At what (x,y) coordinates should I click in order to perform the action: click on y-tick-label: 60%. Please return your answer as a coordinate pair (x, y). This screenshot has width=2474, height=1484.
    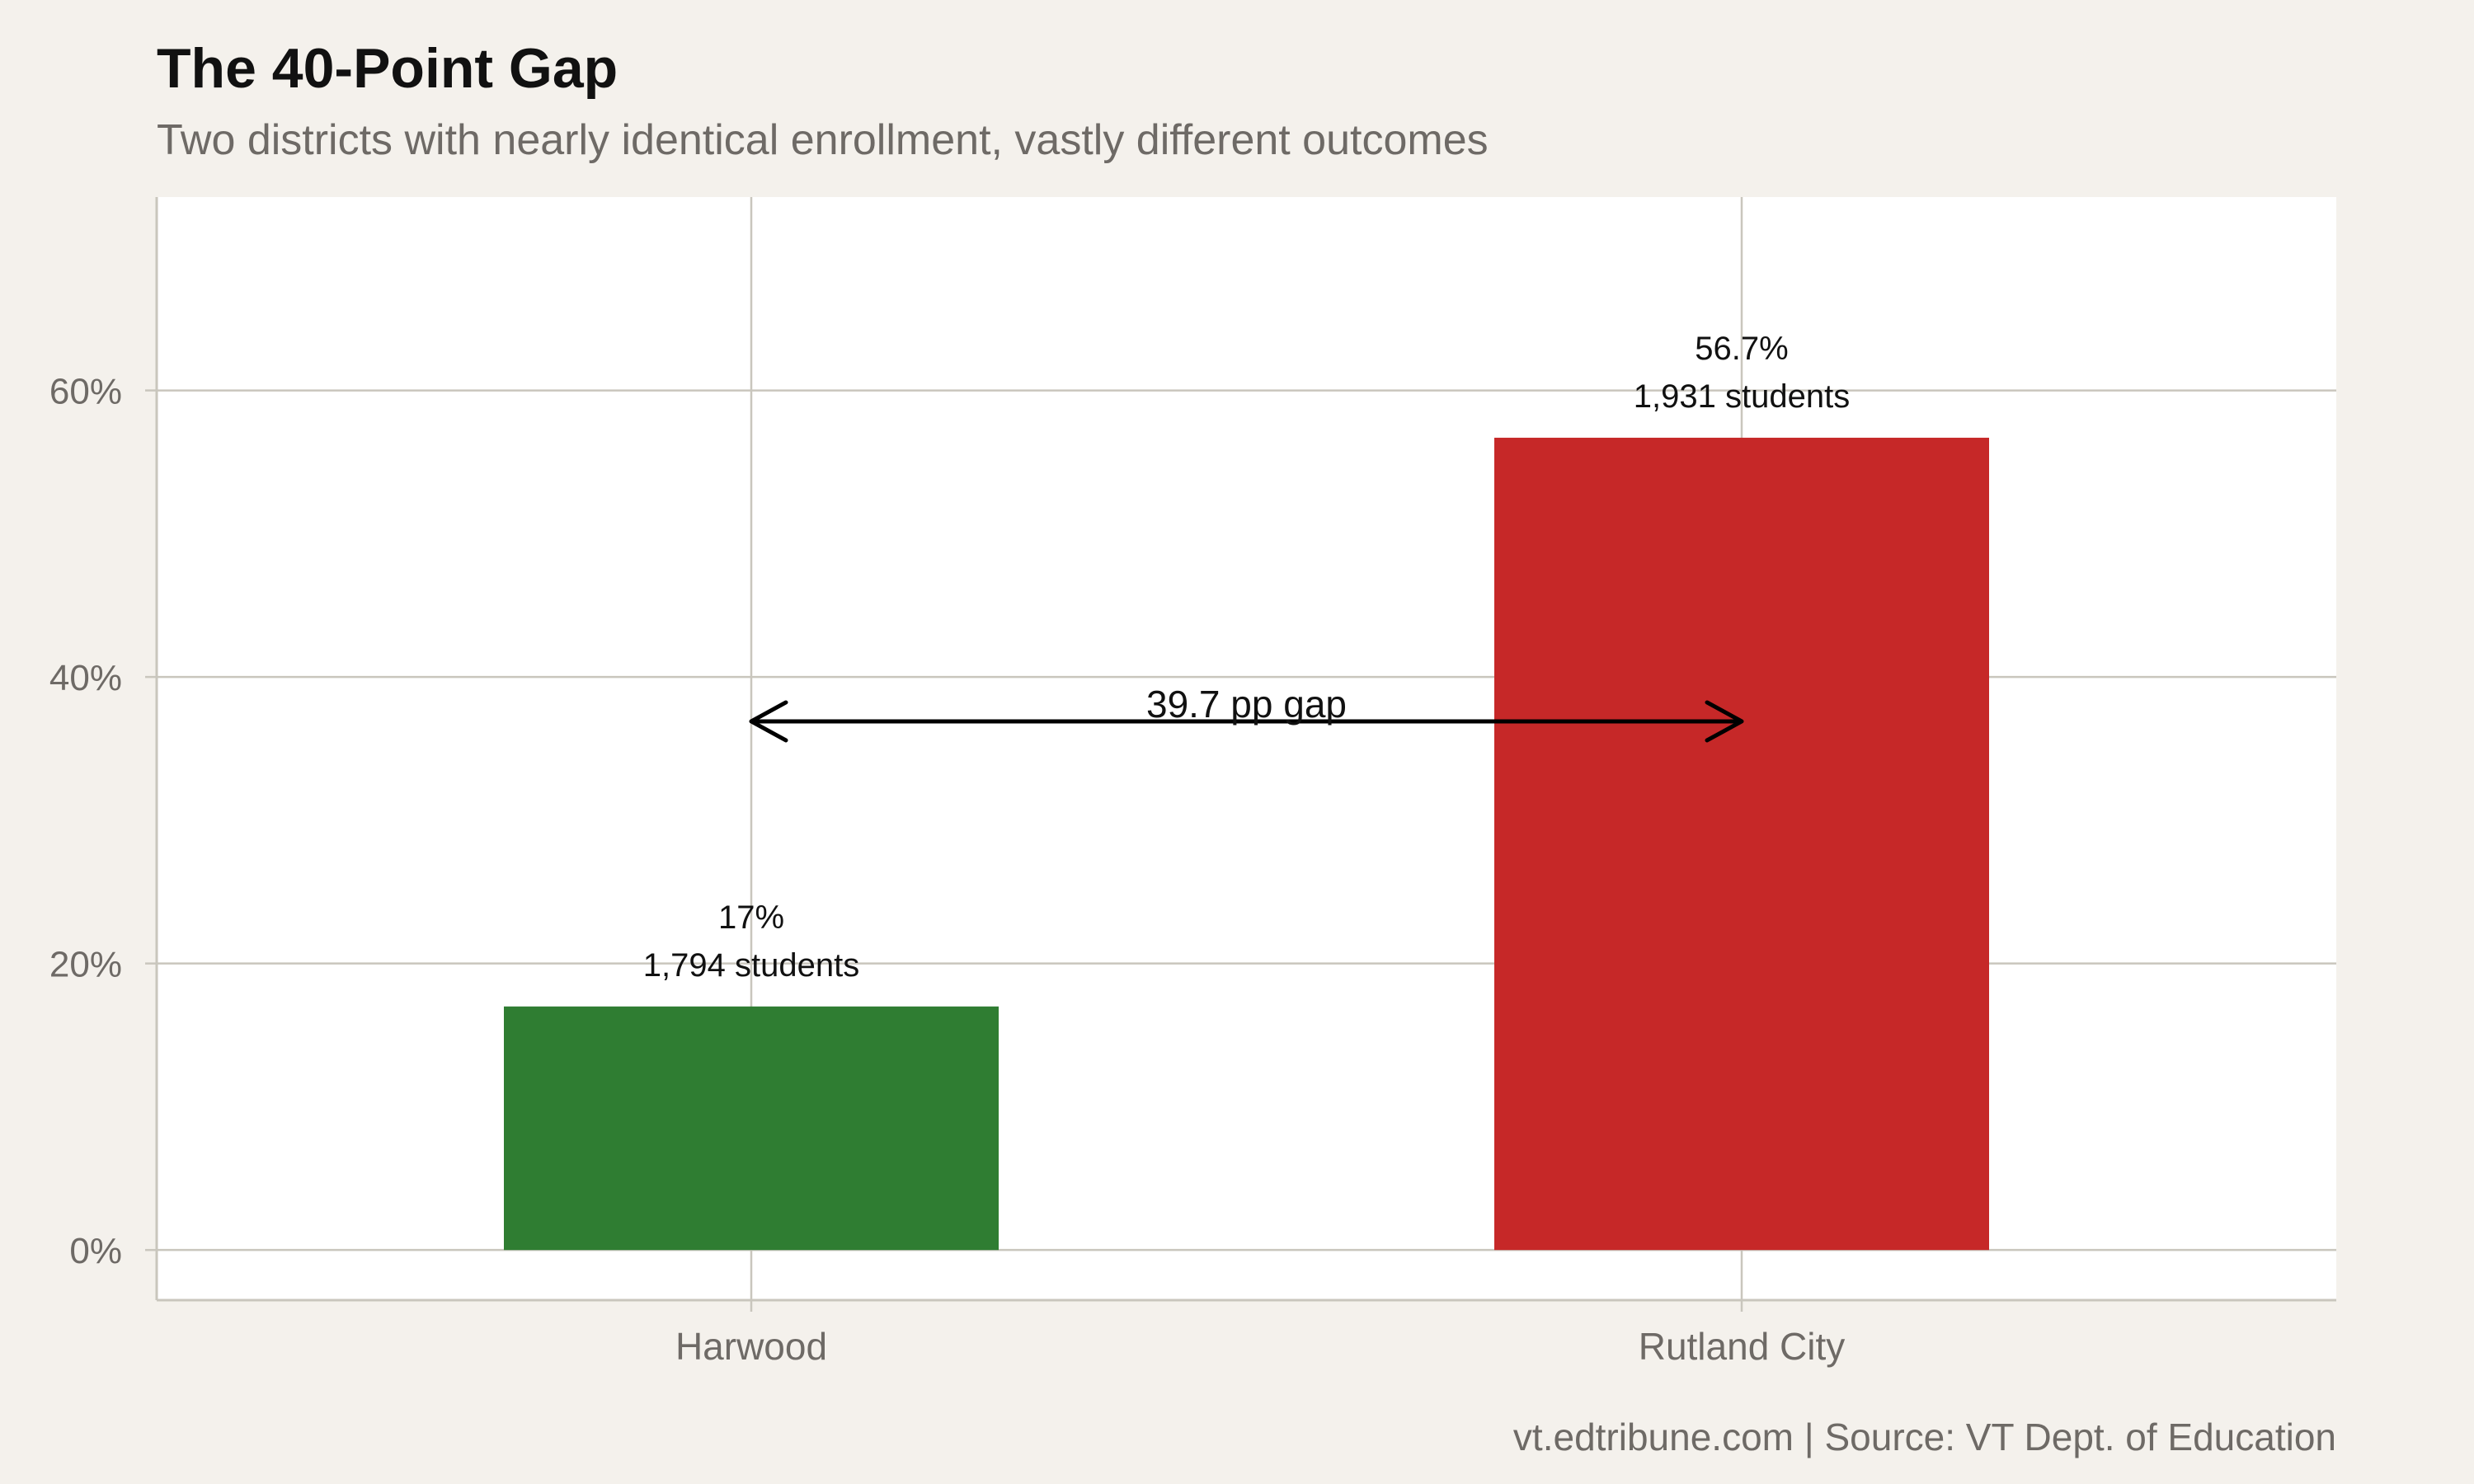
    Looking at the image, I should click on (85, 392).